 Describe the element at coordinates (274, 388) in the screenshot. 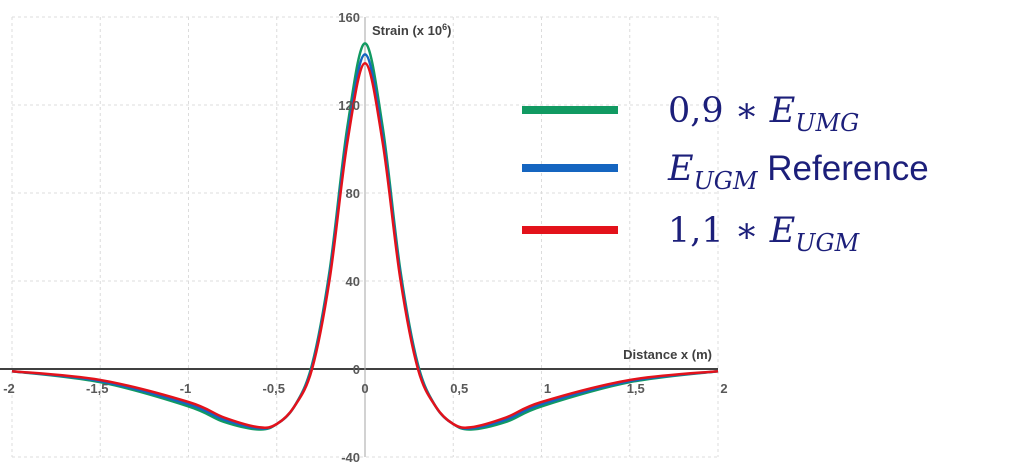

I see `x-tick-label: -0,5` at that location.